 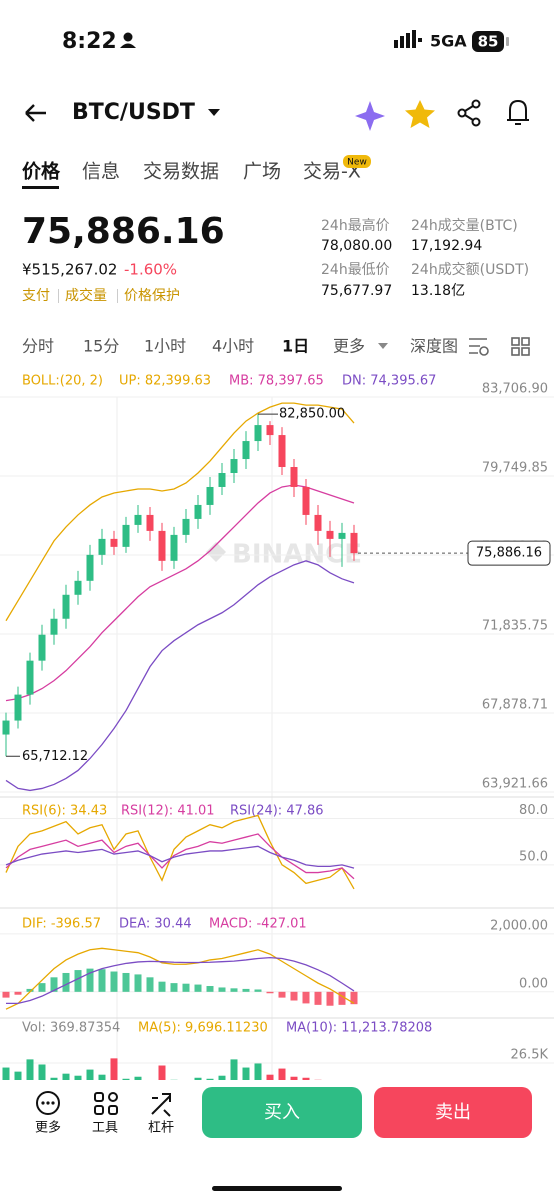 I want to click on interval: 4小时, so click(x=233, y=346).